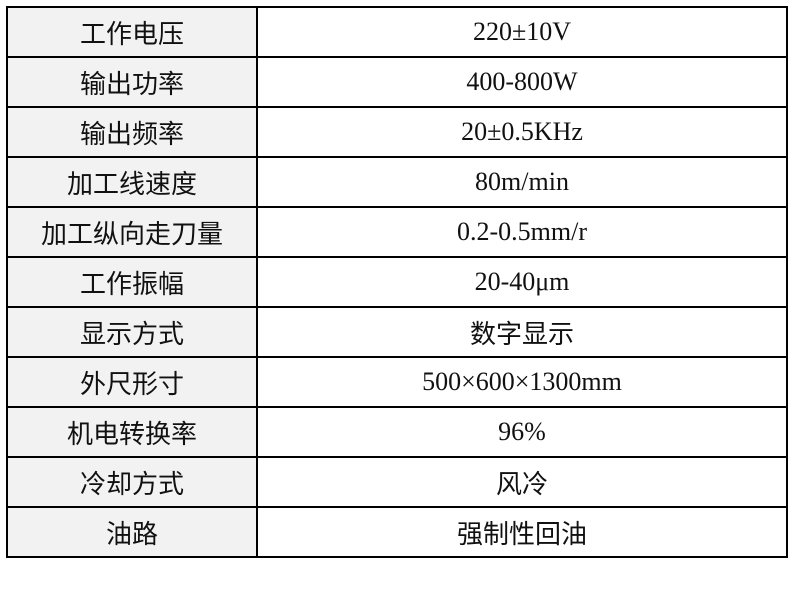 This screenshot has height=594, width=800. What do you see at coordinates (132, 532) in the screenshot?
I see `param-name: 油路` at bounding box center [132, 532].